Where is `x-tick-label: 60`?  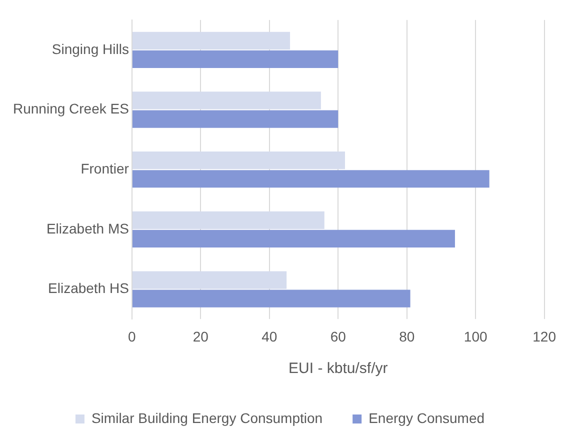
x-tick-label: 60 is located at coordinates (338, 336).